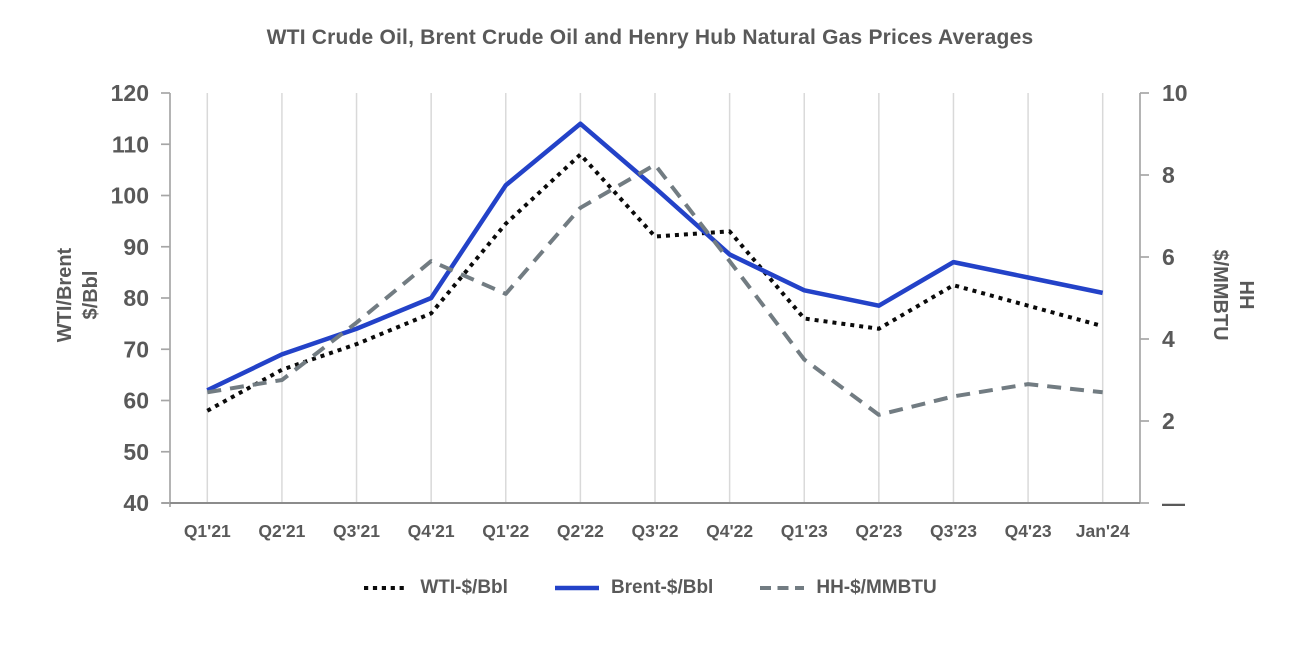 This screenshot has width=1300, height=650. Describe the element at coordinates (878, 531) in the screenshot. I see `x-tick-label: Q2'23` at that location.